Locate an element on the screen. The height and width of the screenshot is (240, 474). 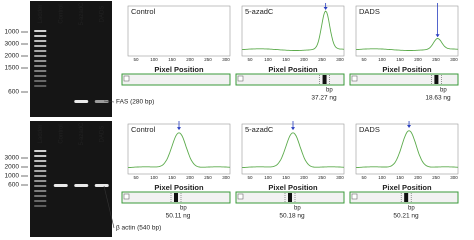
band-label: β actin (540 bp) is located at coordinates (138, 228).